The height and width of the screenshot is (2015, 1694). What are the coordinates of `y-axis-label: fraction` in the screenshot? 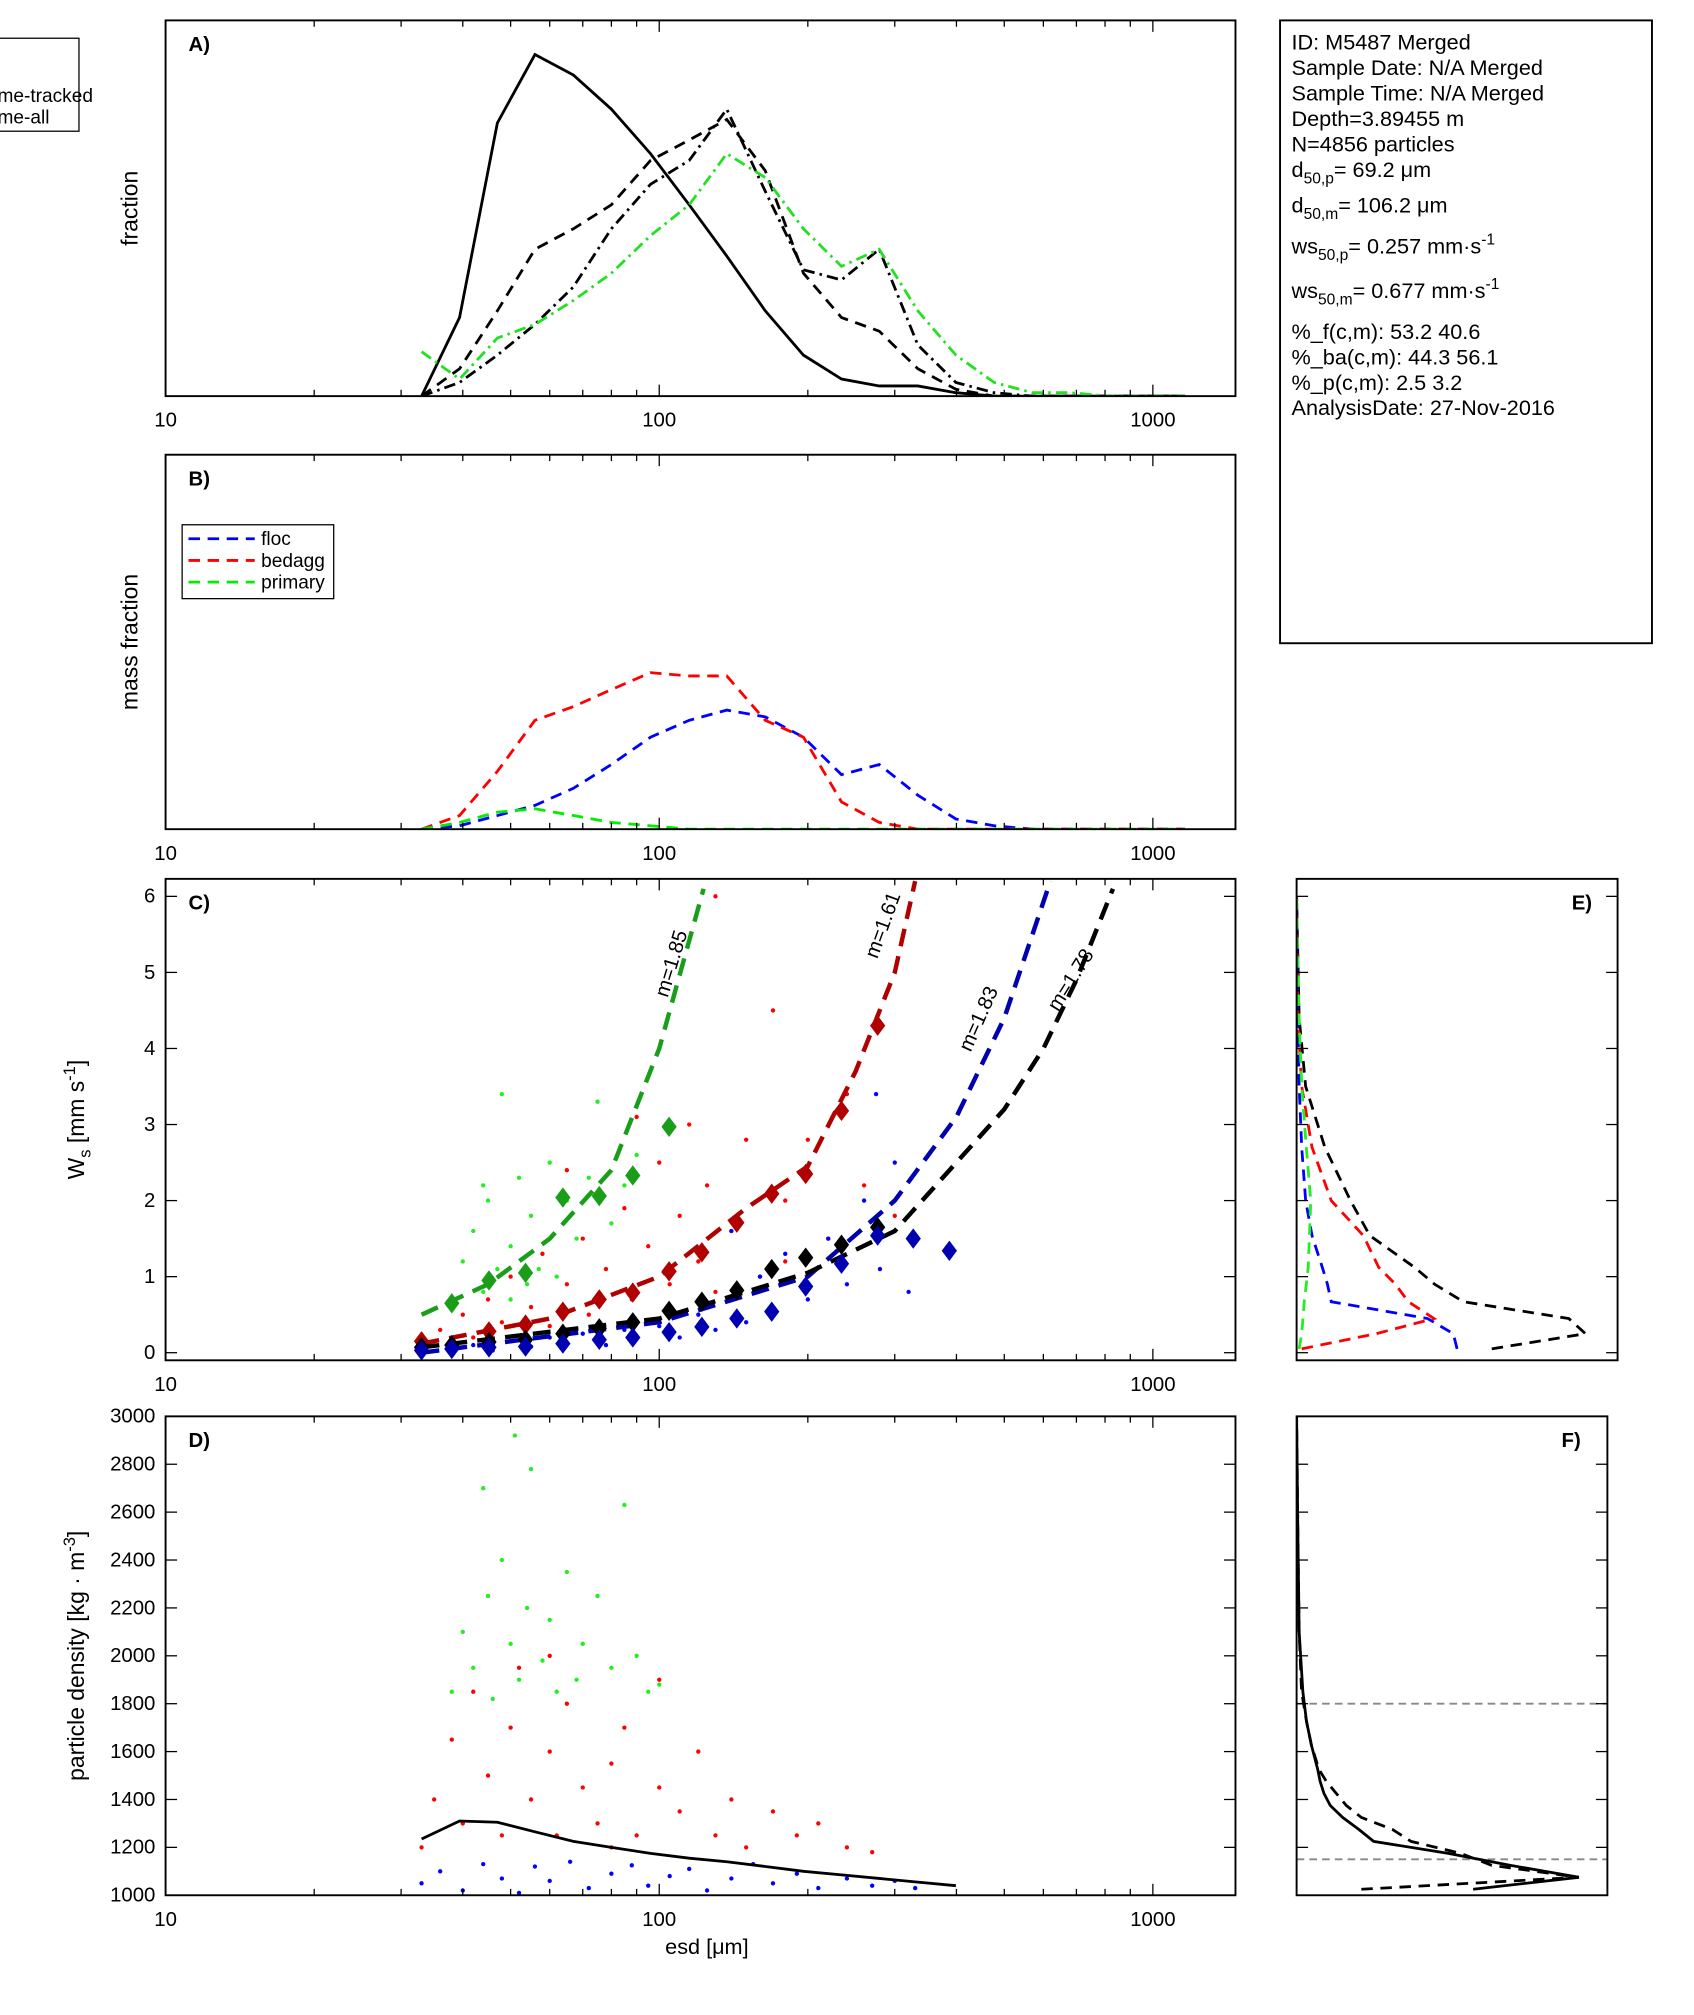 It's located at (130, 208).